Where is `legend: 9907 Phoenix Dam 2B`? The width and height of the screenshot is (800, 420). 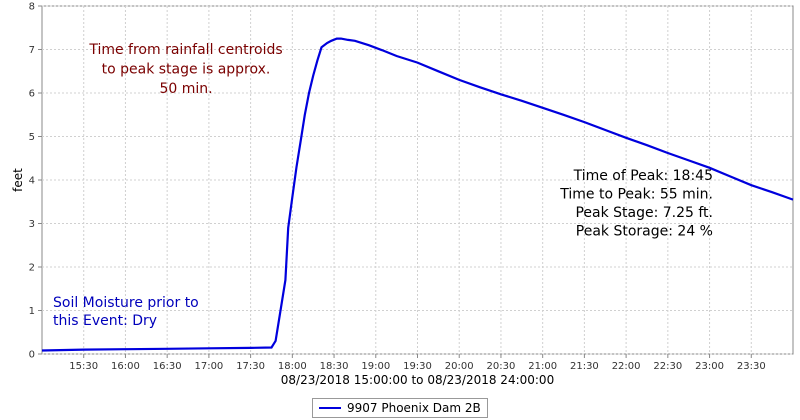
legend: 9907 Phoenix Dam 2B is located at coordinates (400, 408).